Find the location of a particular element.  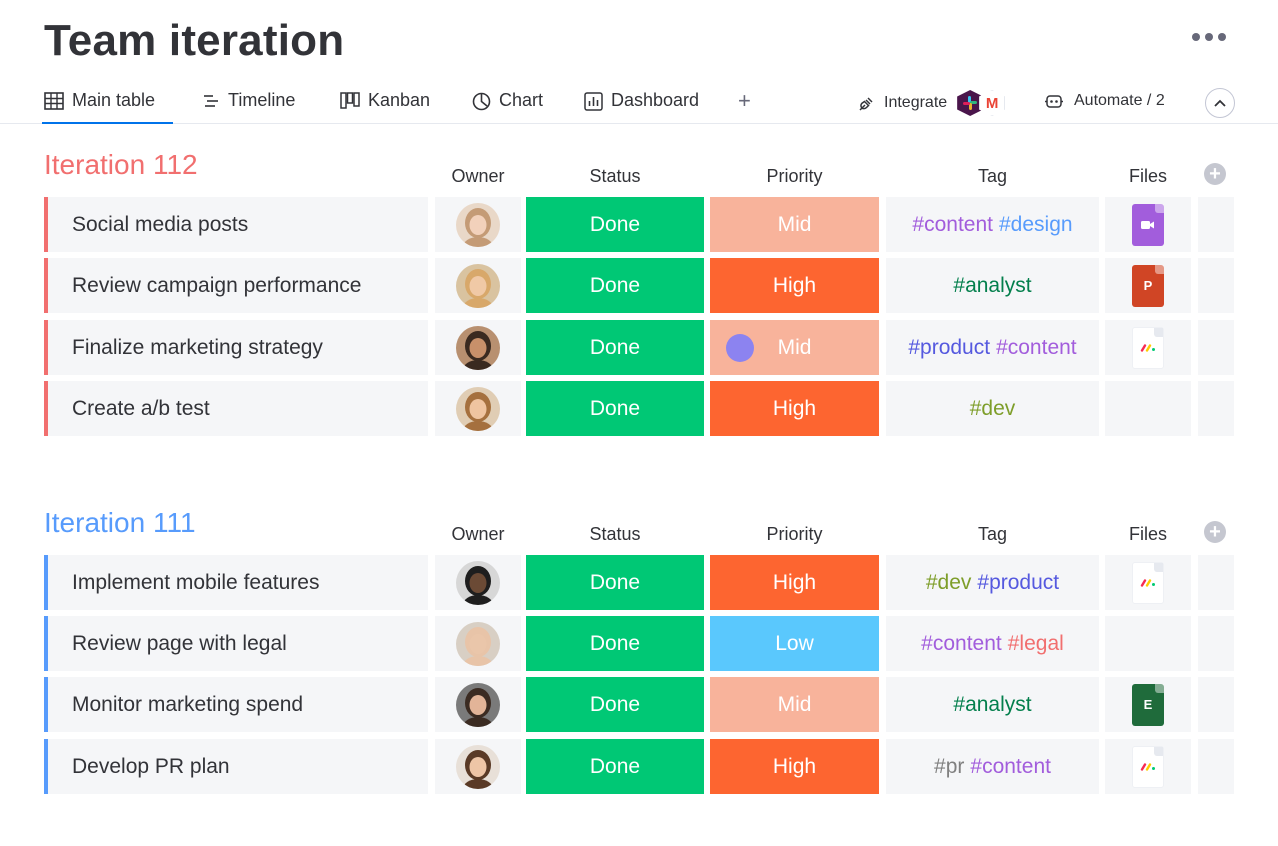

item-name: Monitor marketing spend is located at coordinates (236, 704).